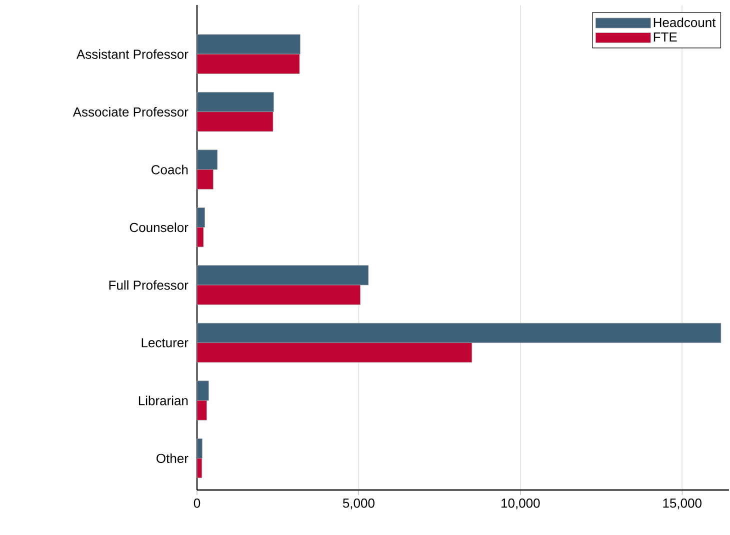  What do you see at coordinates (132, 54) in the screenshot?
I see `y-tick-label: Assistant Professor` at bounding box center [132, 54].